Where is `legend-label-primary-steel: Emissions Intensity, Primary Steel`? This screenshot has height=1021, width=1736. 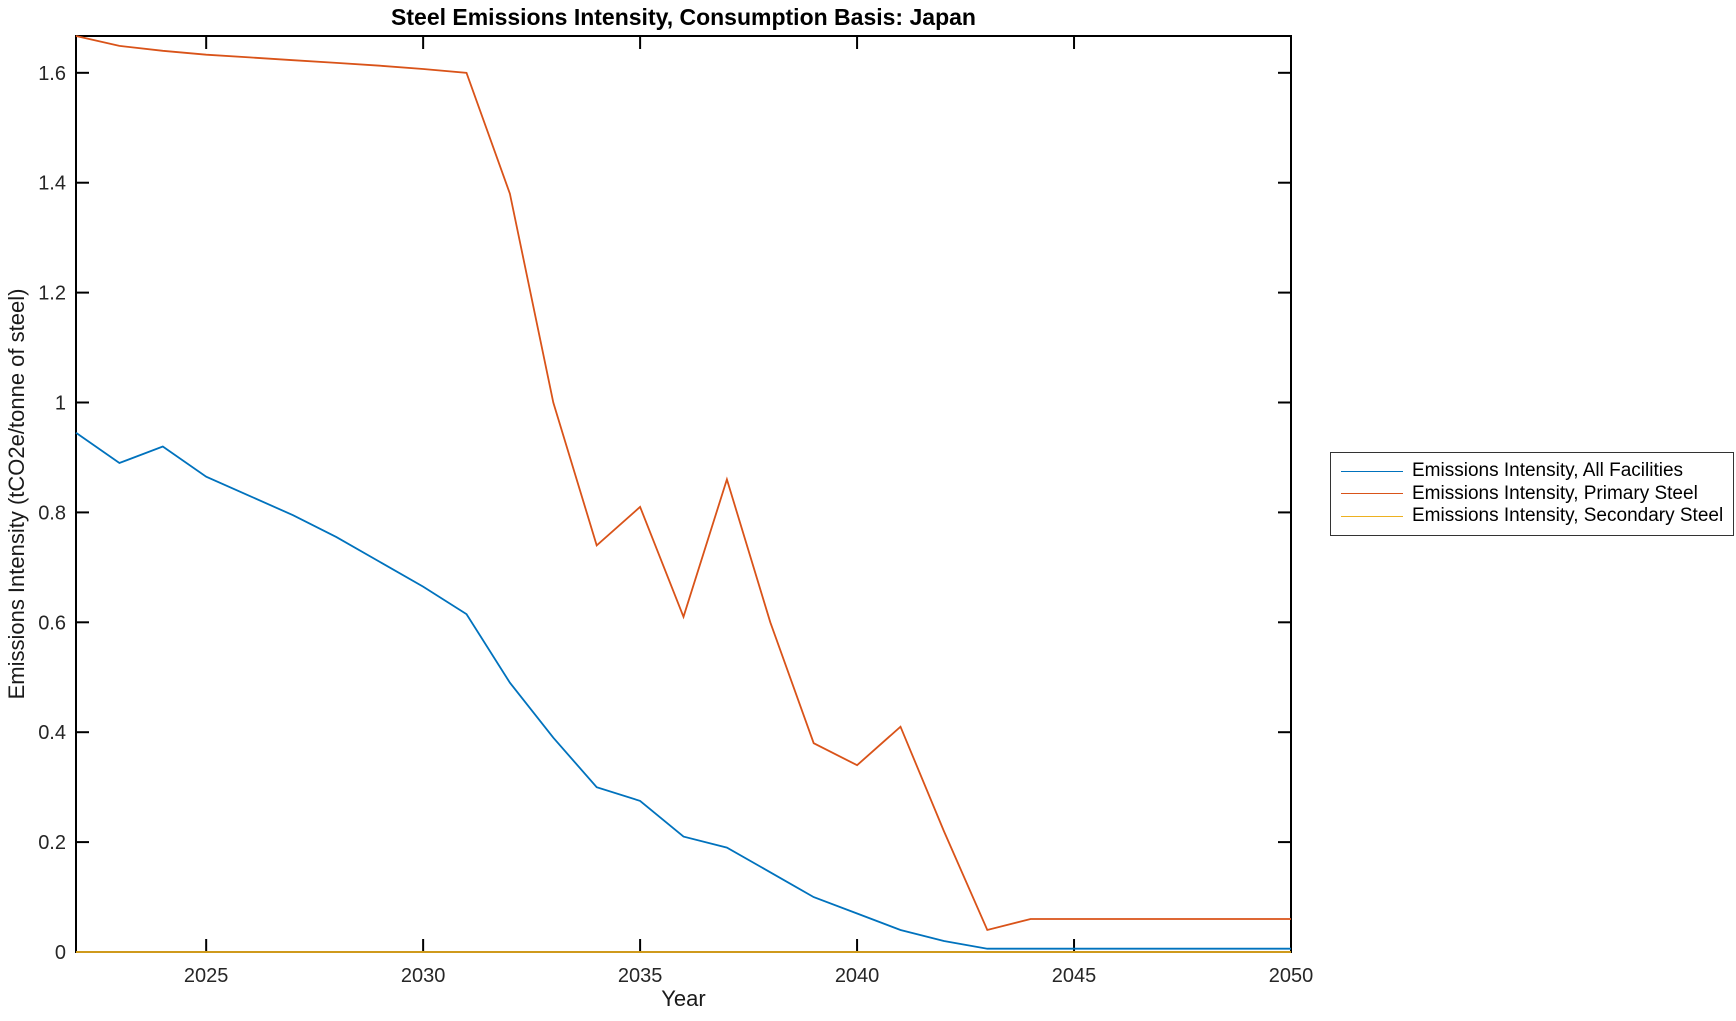 legend-label-primary-steel: Emissions Intensity, Primary Steel is located at coordinates (1555, 493).